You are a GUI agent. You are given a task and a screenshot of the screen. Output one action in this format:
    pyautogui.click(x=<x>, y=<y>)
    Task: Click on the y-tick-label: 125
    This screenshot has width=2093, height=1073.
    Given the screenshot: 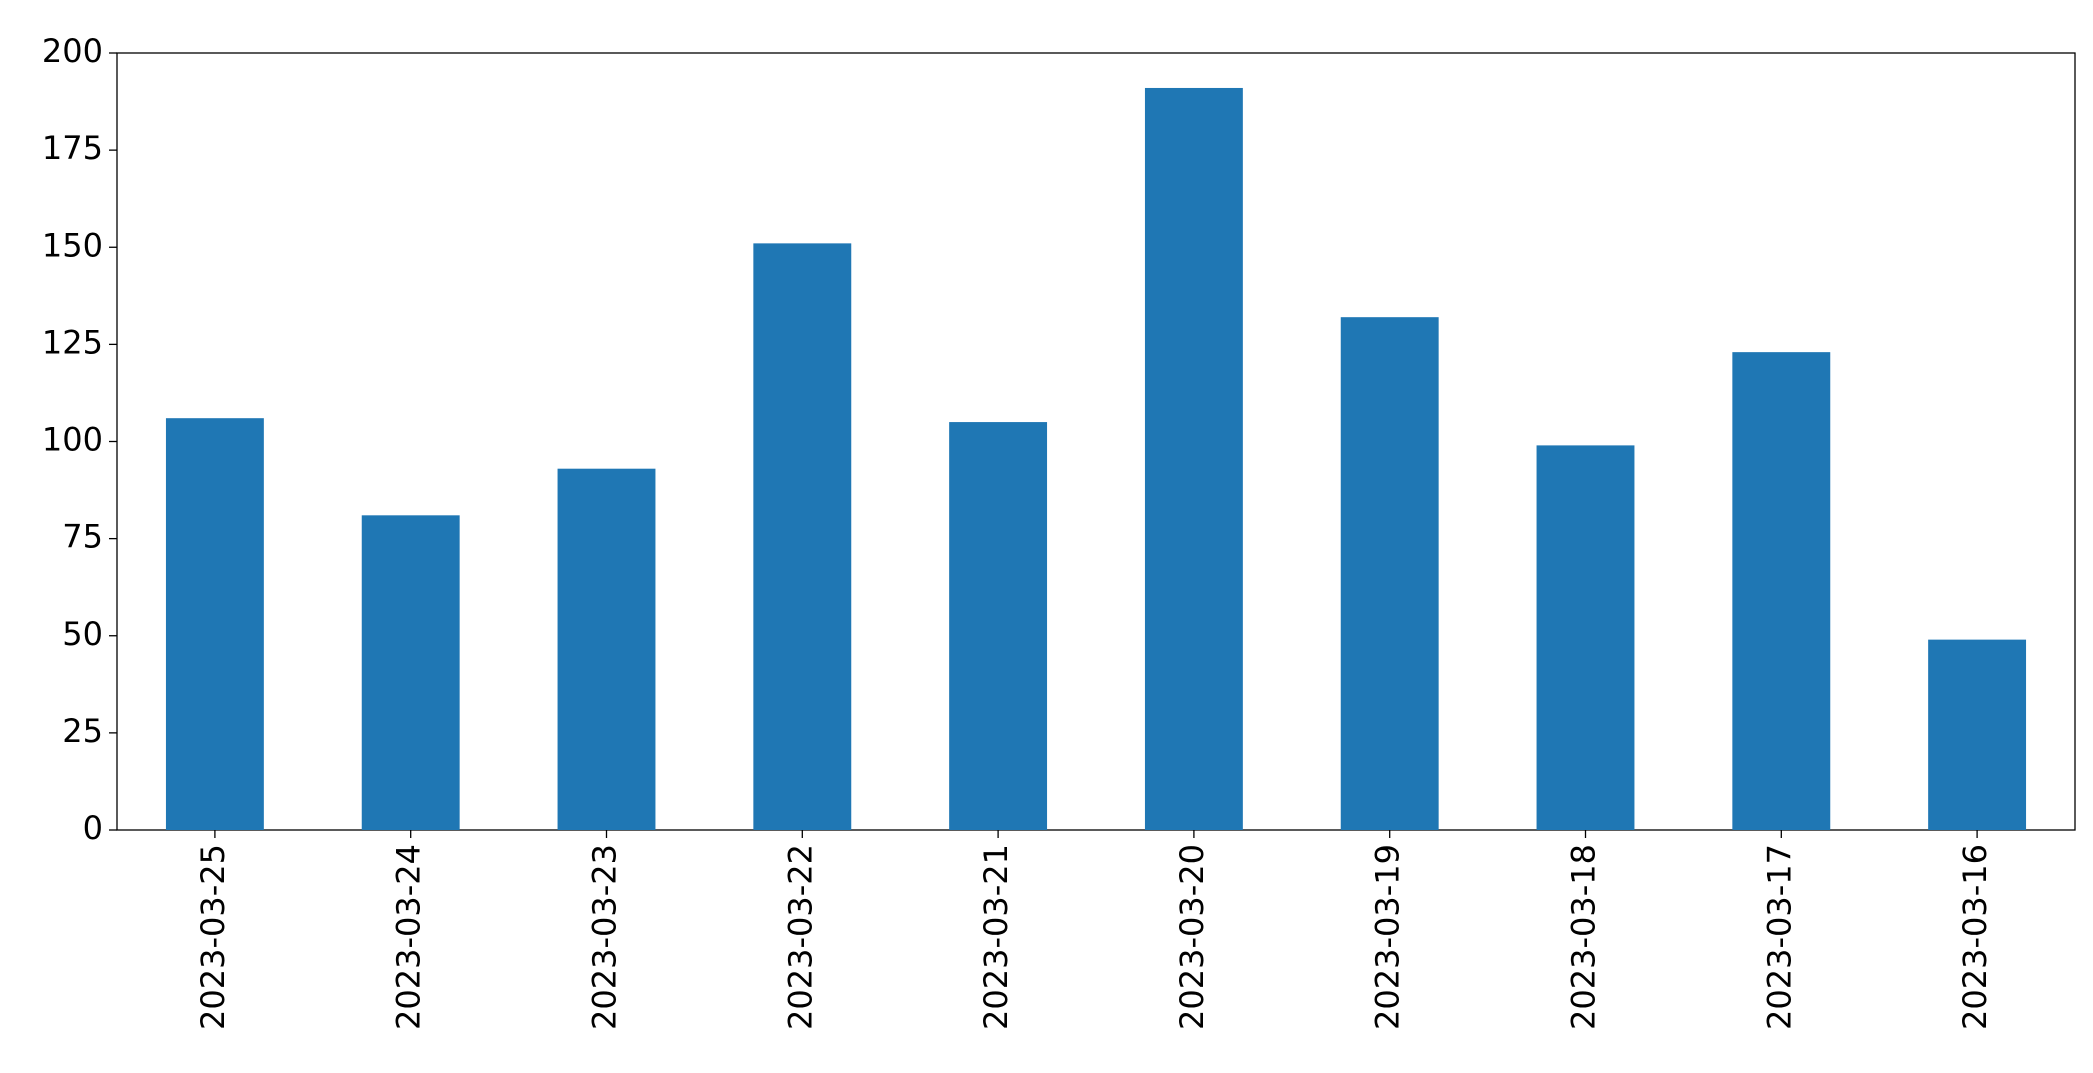 What is the action you would take?
    pyautogui.click(x=72, y=342)
    